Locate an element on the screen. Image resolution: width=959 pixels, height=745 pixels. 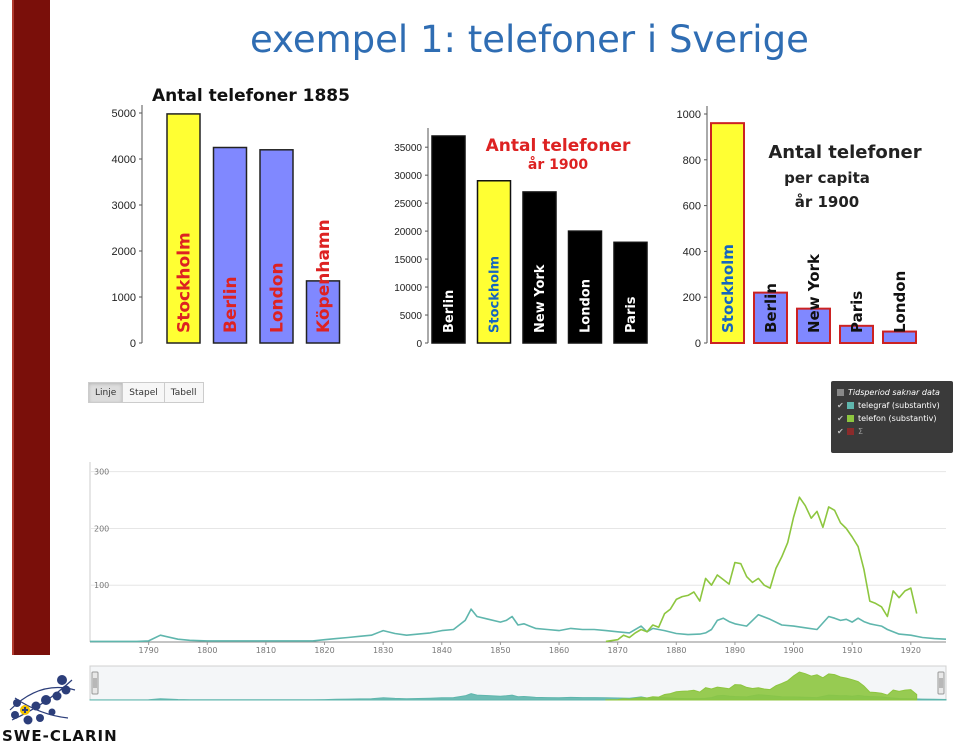
ts-x-tick-label: 1790 is located at coordinates (148, 650).